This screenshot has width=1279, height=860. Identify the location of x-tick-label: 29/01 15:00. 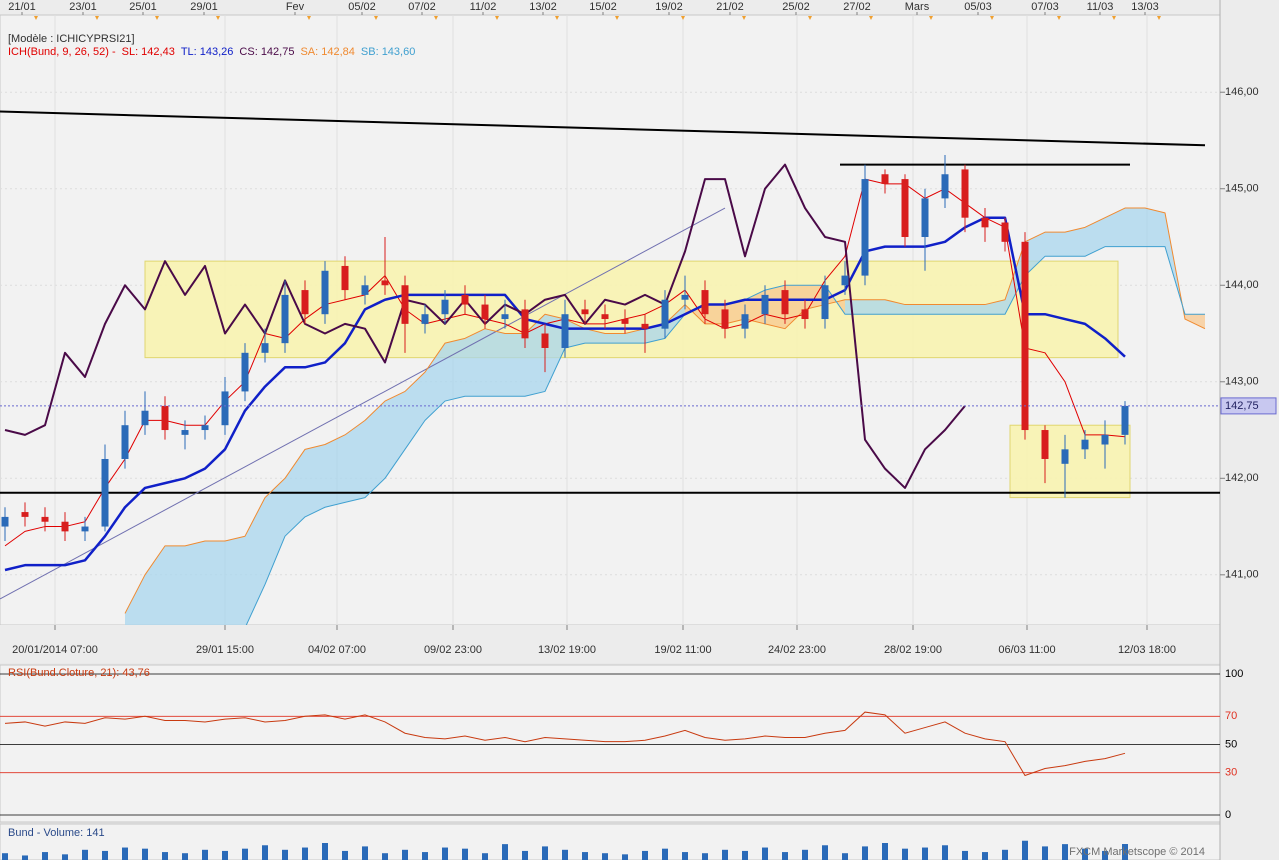
(225, 650).